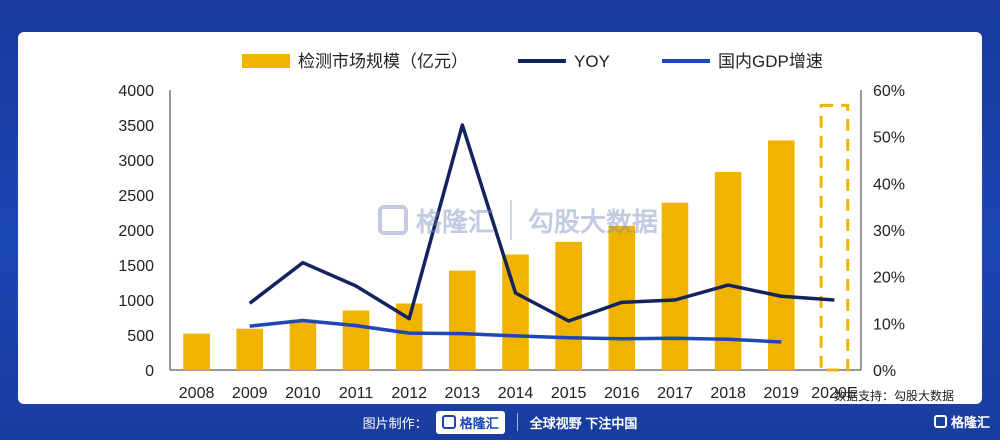 The height and width of the screenshot is (440, 1000). Describe the element at coordinates (136, 161) in the screenshot. I see `left-tick-label: 3000` at that location.